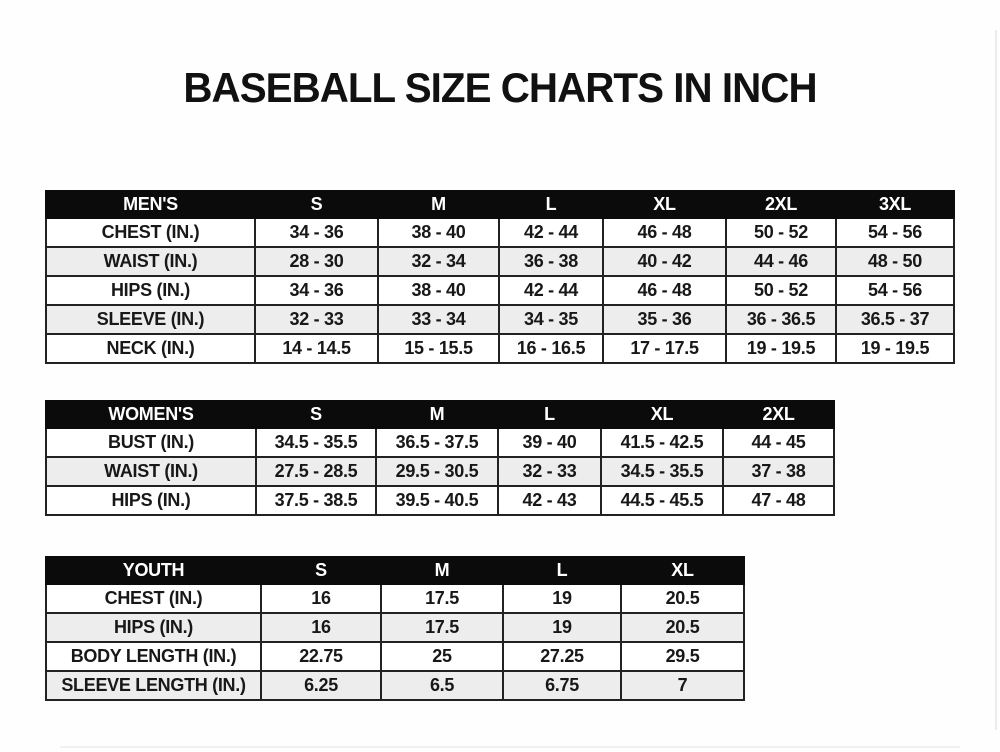  Describe the element at coordinates (153, 656) in the screenshot. I see `row-label: BODY LENGTH (IN.)` at that location.